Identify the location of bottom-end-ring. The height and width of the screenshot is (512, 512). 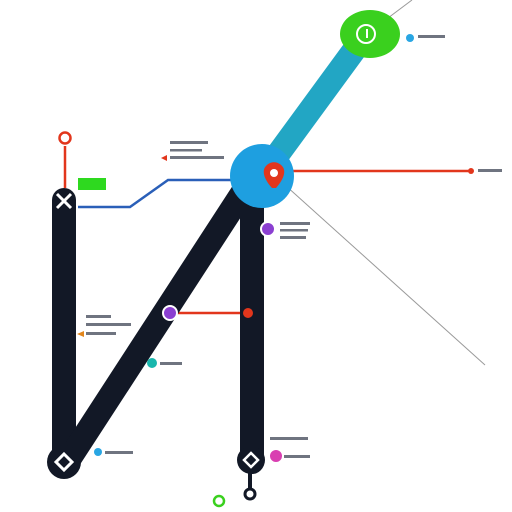
(250, 494).